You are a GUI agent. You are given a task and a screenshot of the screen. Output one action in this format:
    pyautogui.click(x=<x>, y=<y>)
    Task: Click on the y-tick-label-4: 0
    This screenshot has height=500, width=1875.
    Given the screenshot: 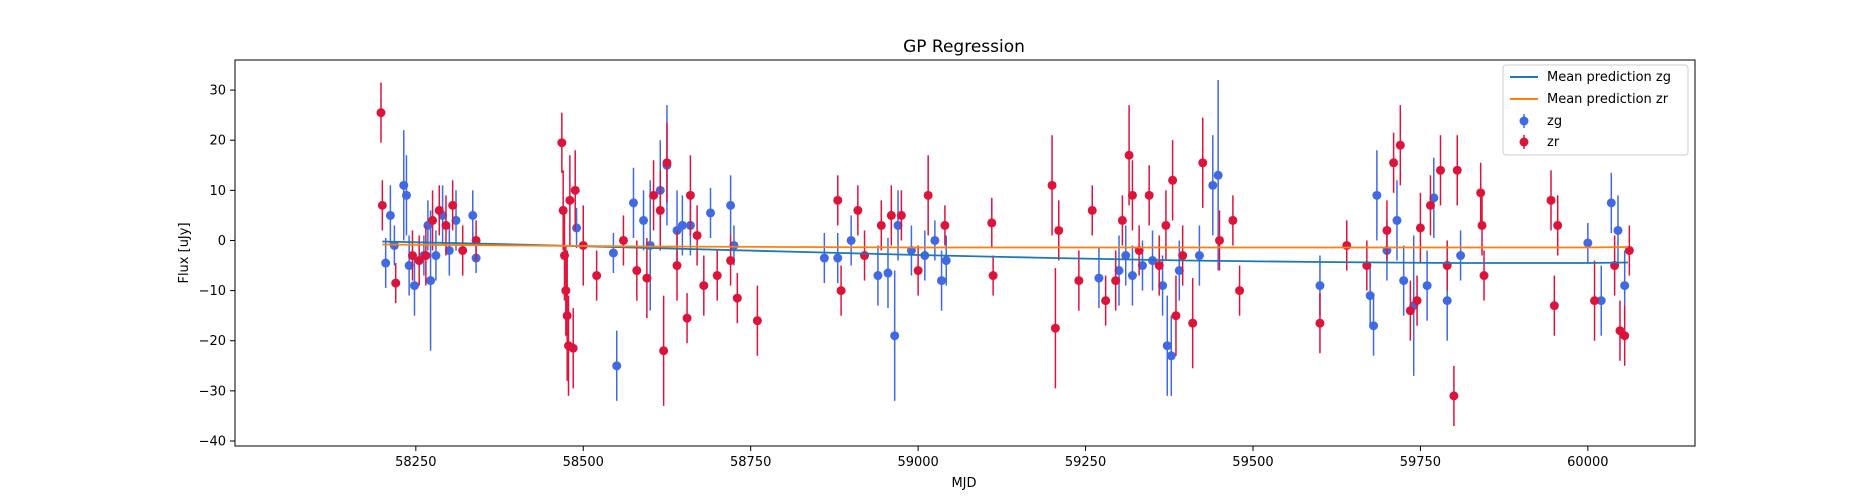 What is the action you would take?
    pyautogui.click(x=222, y=241)
    